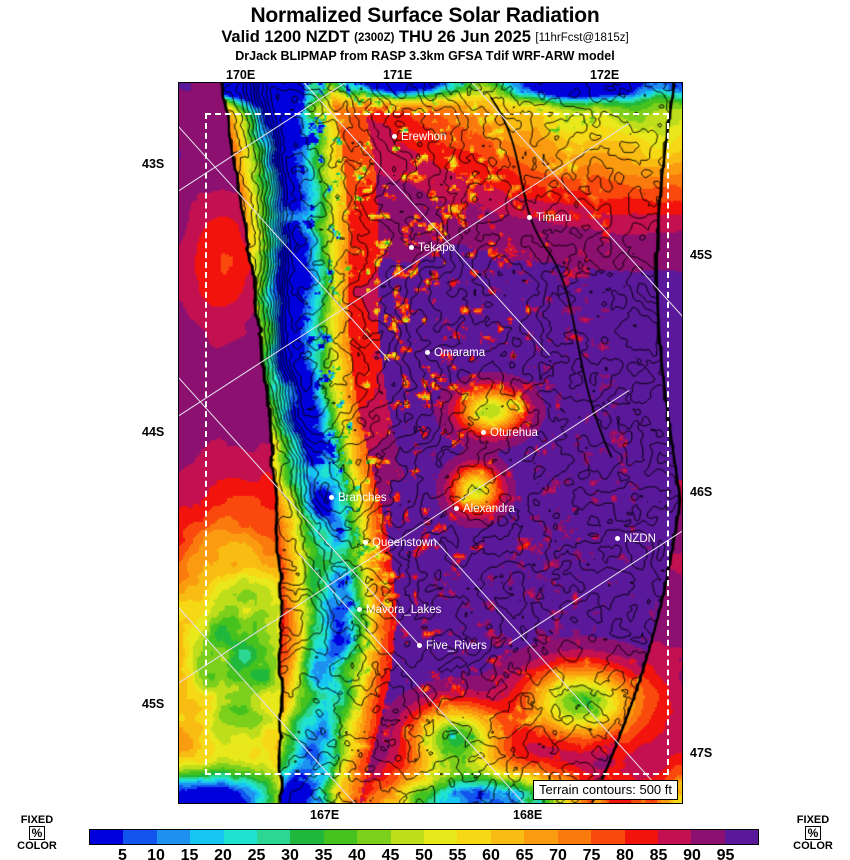 The image size is (850, 860). What do you see at coordinates (558, 853) in the screenshot?
I see `colorbar-tick: 70` at bounding box center [558, 853].